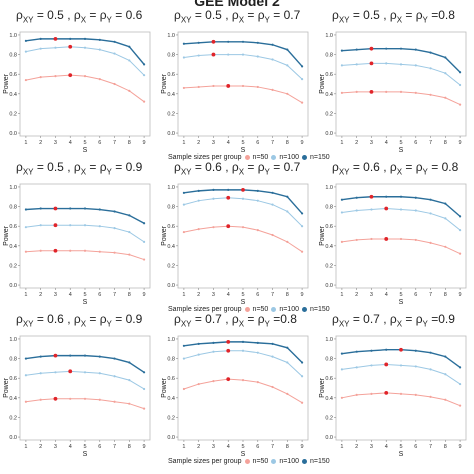  Describe the element at coordinates (395, 168) in the screenshot. I see `panel-title: ρXY = 0.6 , ρX = ρY = 0.8` at that location.